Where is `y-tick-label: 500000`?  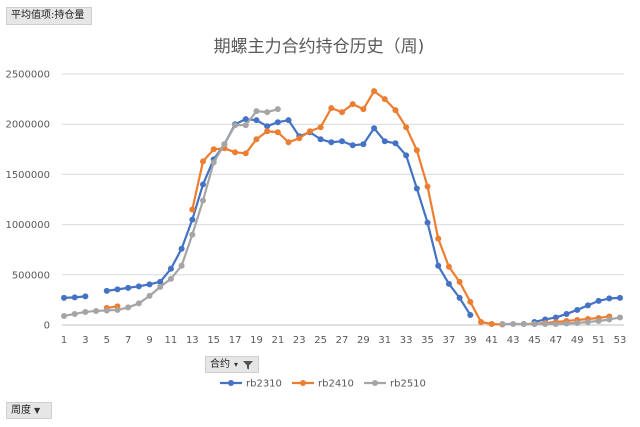
y-tick-label: 500000 is located at coordinates (31, 275).